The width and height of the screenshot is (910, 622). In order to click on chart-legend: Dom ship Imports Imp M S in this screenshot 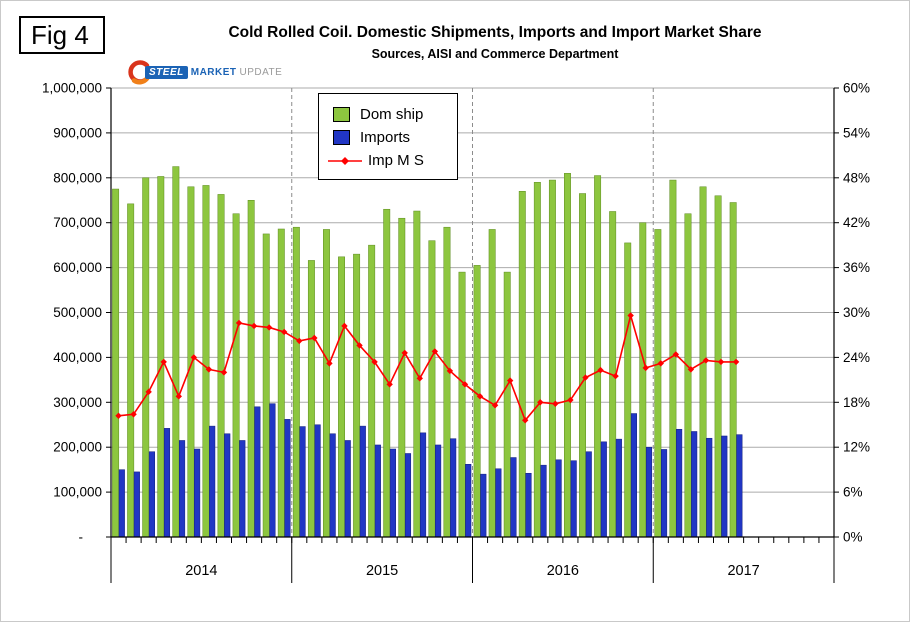, I will do `click(388, 136)`.